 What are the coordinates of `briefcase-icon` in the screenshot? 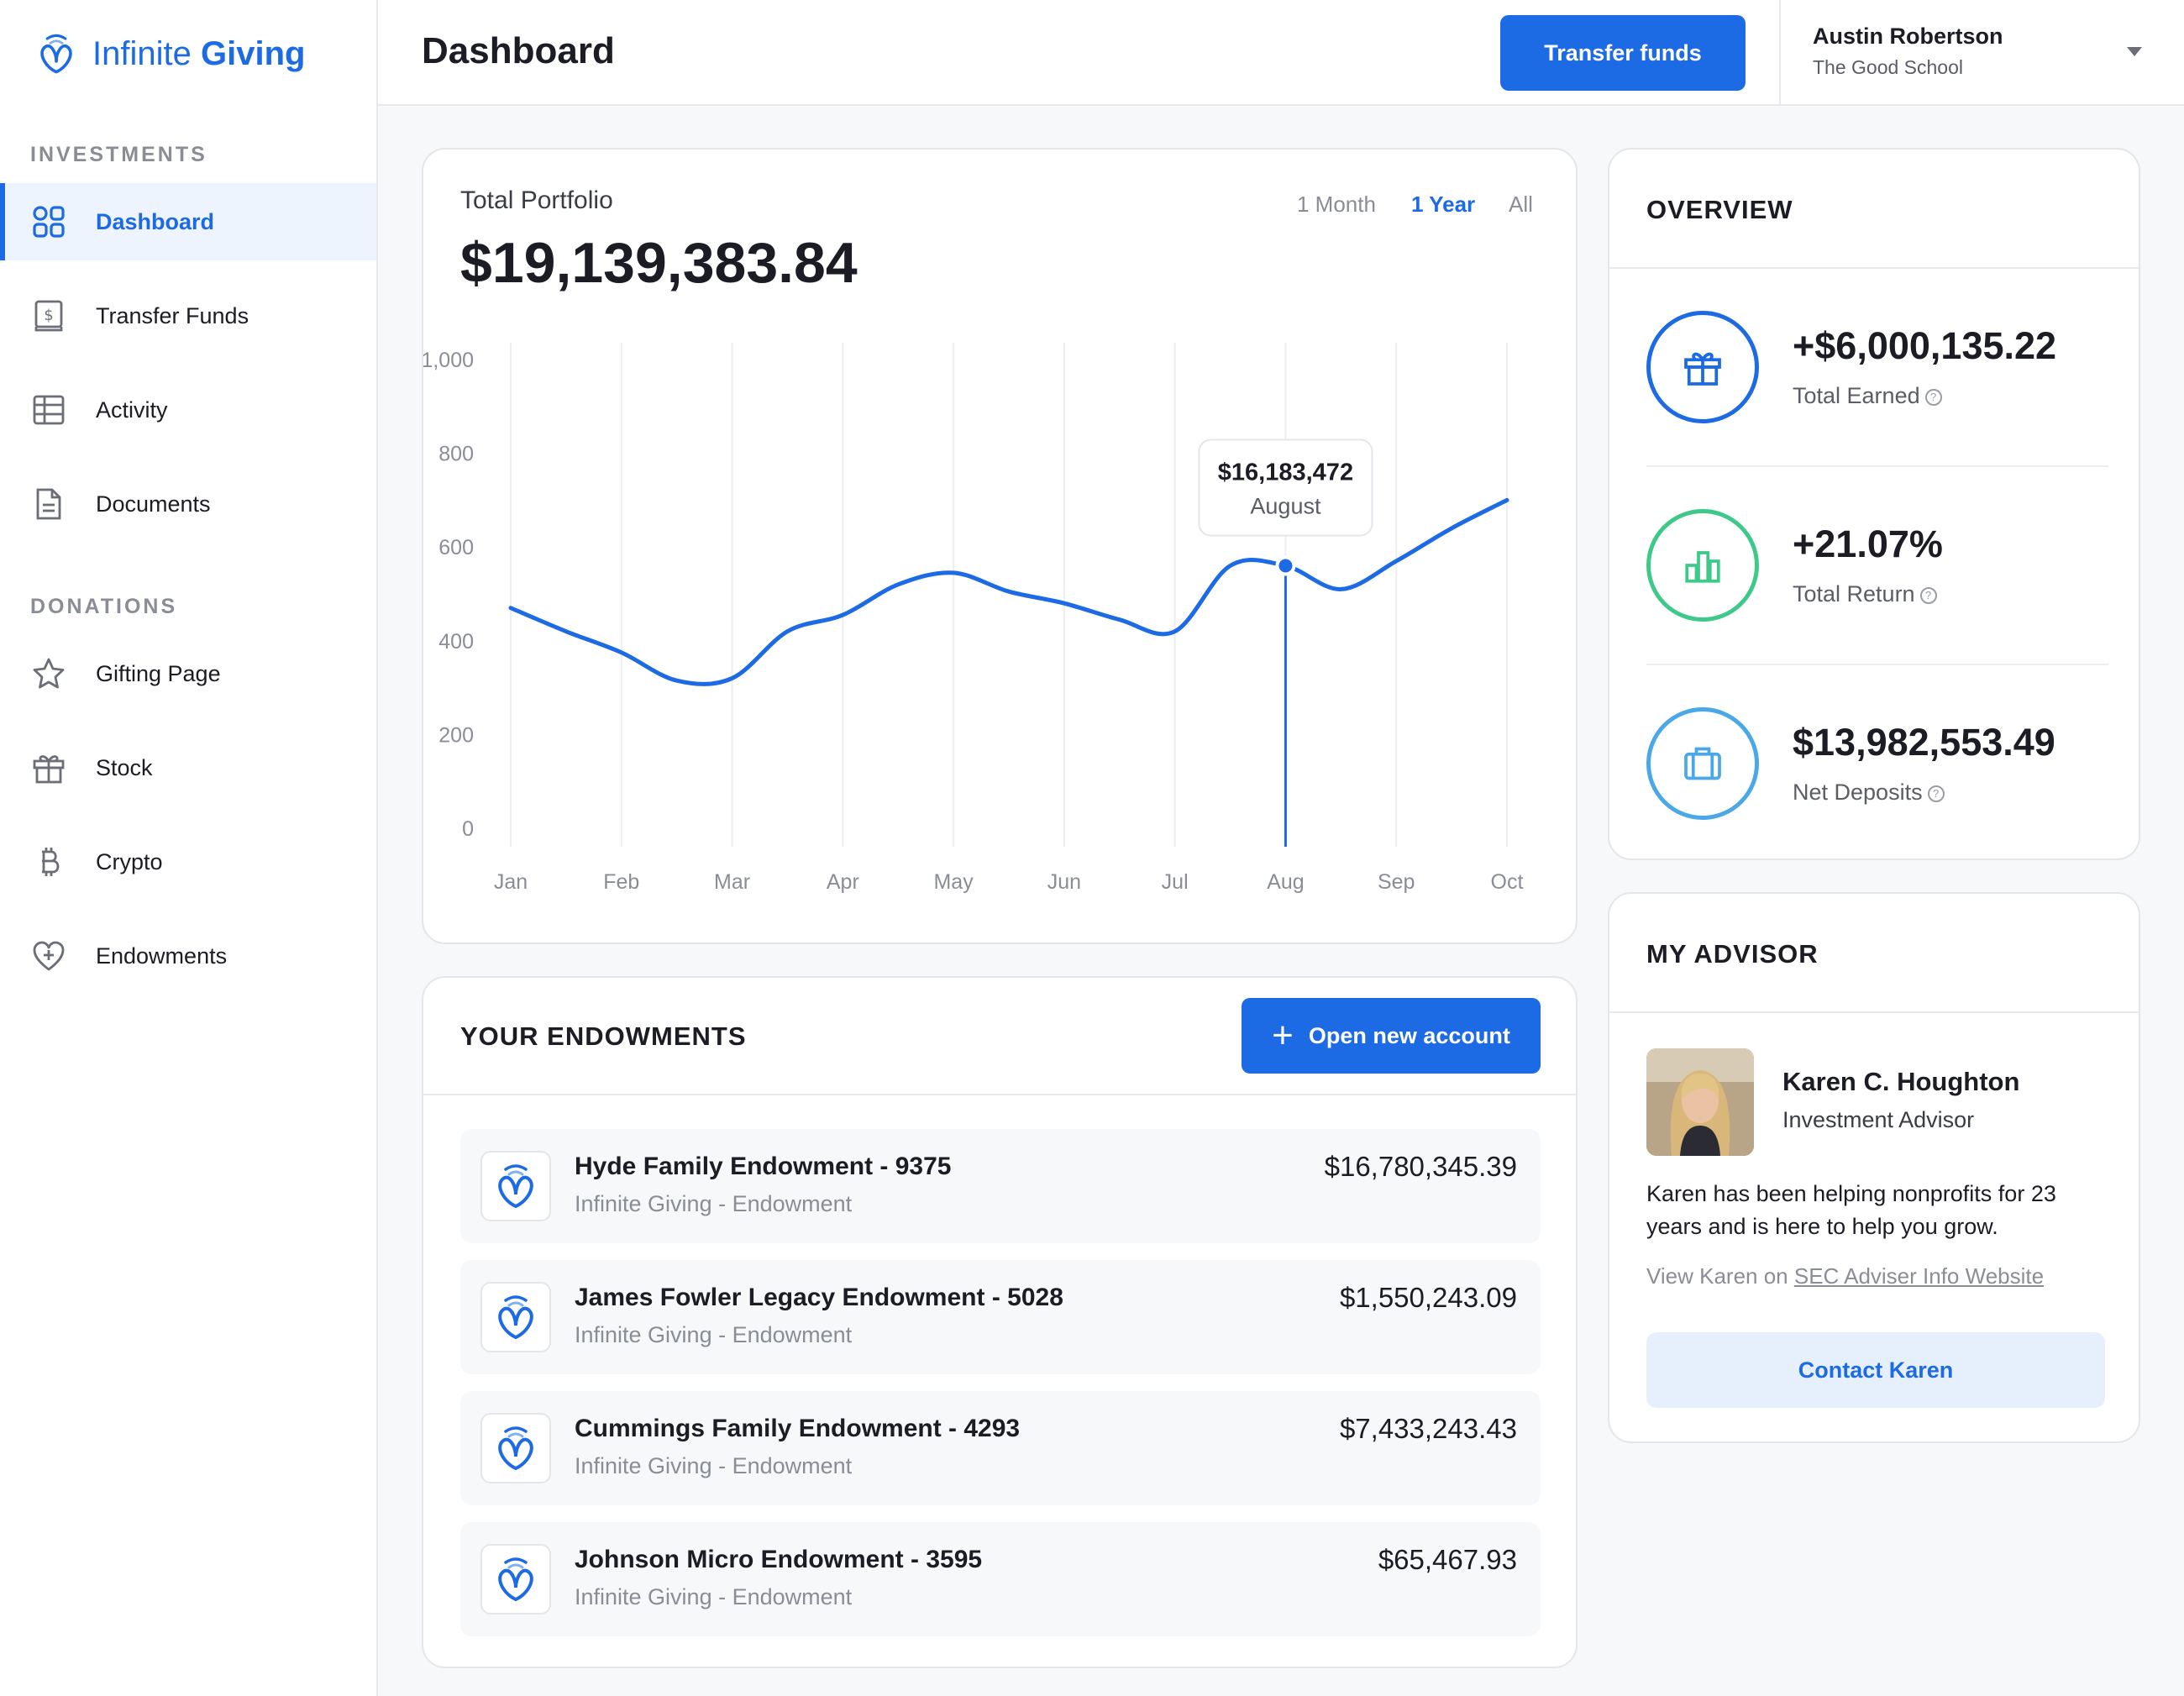 It's located at (1702, 763).